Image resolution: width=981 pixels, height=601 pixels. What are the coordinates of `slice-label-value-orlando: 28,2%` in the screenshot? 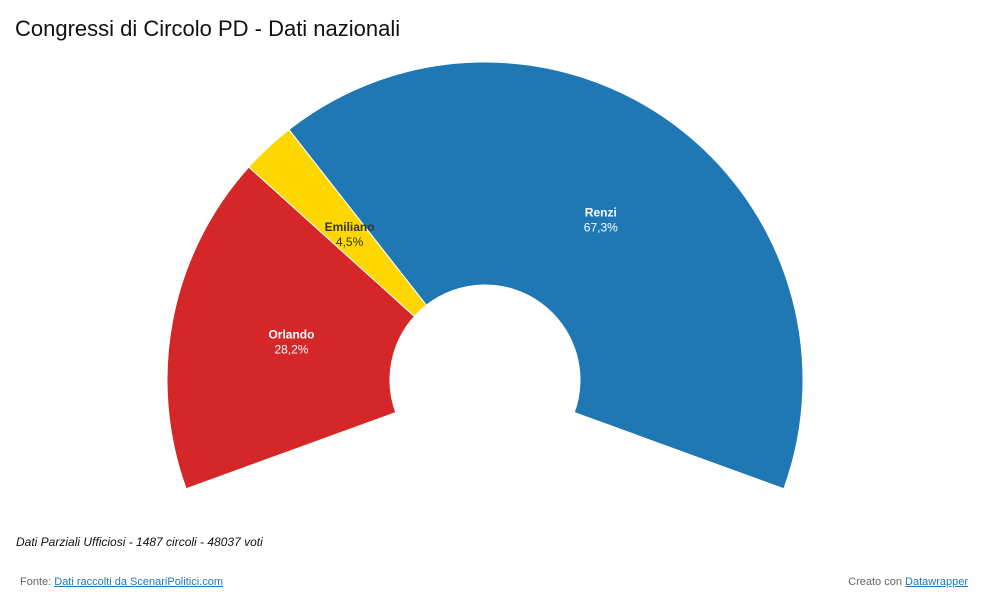 It's located at (291, 349).